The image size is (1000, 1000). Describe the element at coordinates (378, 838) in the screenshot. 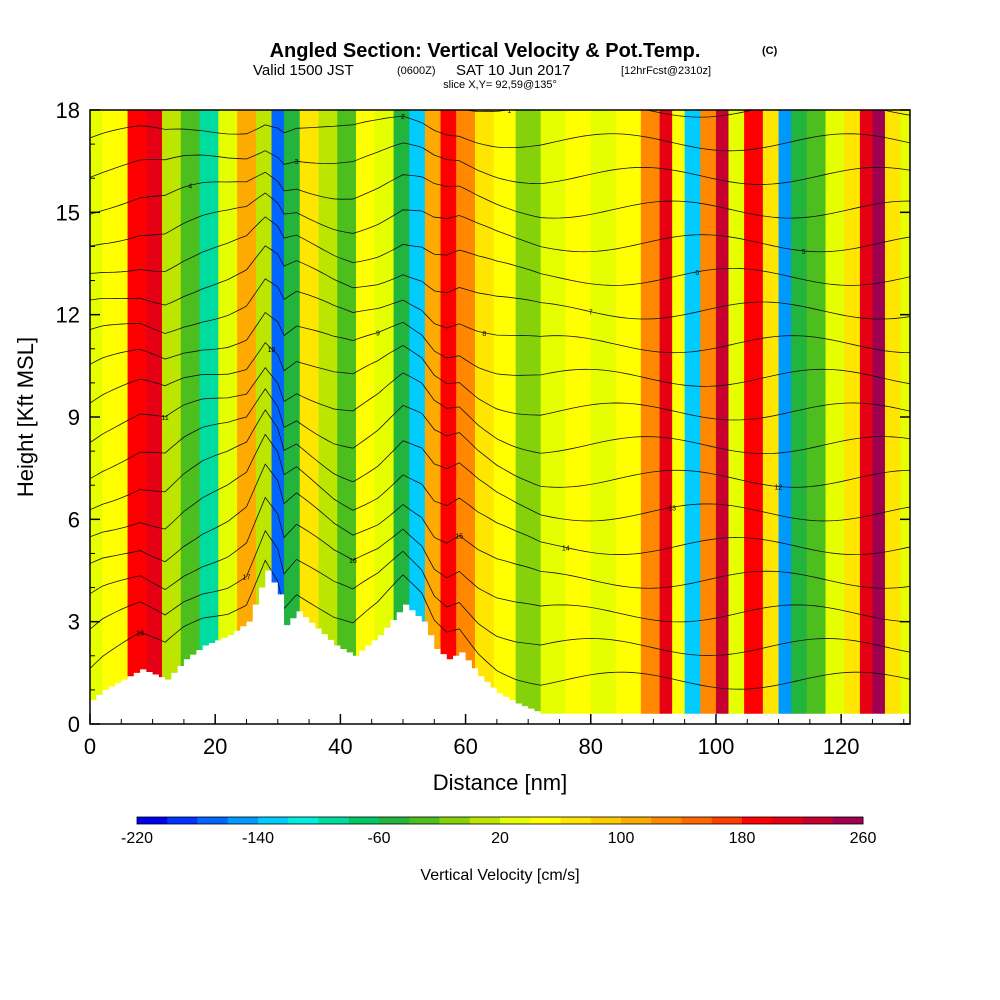

I see `colorbar-tick-label: -60` at that location.